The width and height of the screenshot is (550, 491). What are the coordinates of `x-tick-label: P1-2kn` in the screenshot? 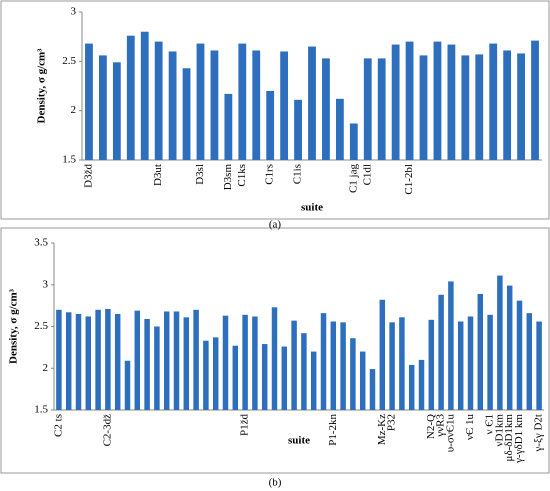 It's located at (333, 430).